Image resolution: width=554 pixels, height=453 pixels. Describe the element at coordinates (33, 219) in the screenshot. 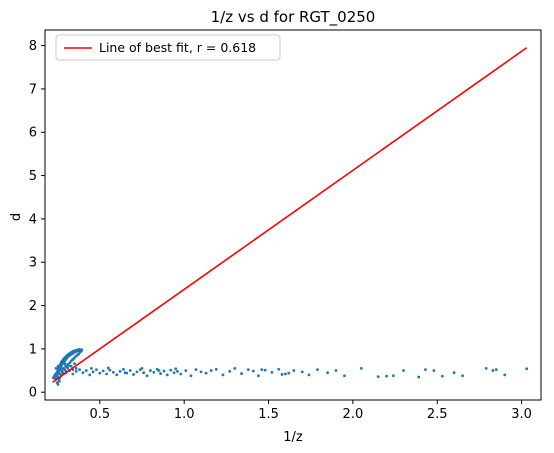

I see `y-tick-label-4: 4` at that location.